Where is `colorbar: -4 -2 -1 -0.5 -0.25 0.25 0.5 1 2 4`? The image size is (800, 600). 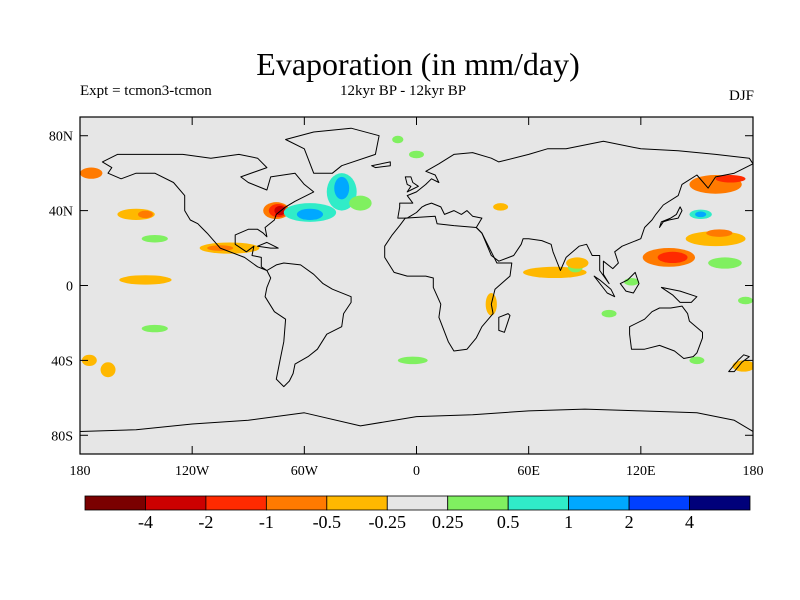
colorbar: -4 -2 -1 -0.5 -0.25 0.25 0.5 1 2 4 is located at coordinates (417, 513).